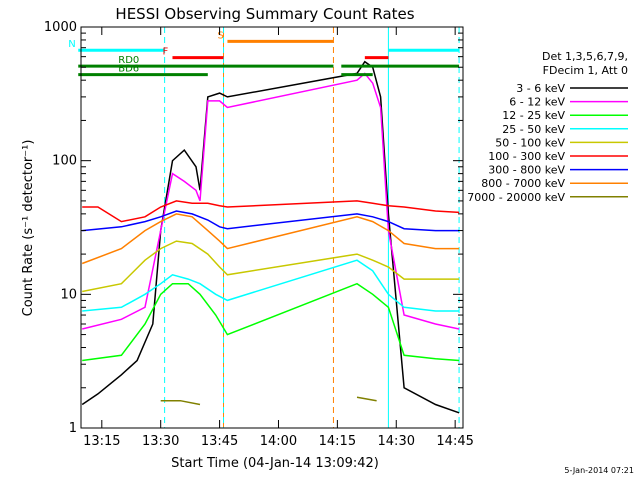 The width and height of the screenshot is (640, 480). What do you see at coordinates (275, 463) in the screenshot?
I see `x-axis-label: Start Time (04-Jan-14 13:09:42)` at bounding box center [275, 463].